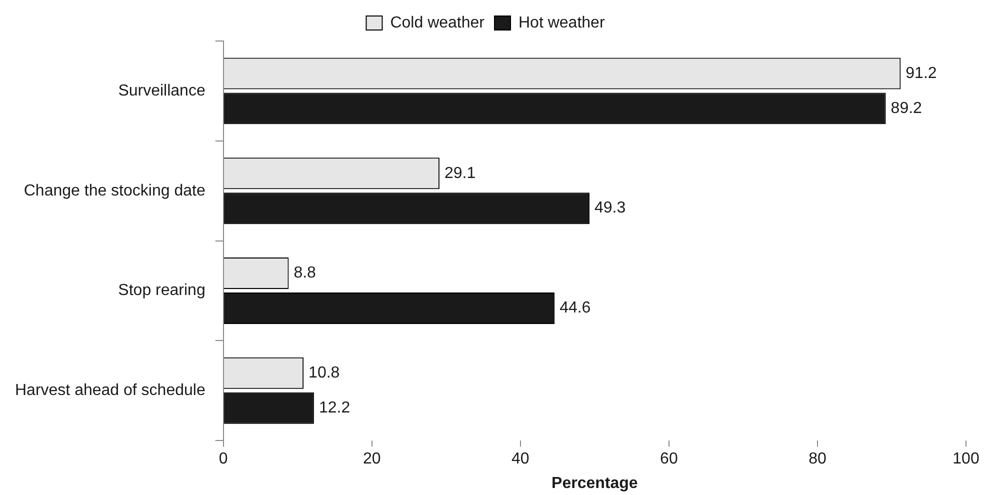 The image size is (996, 495). Describe the element at coordinates (162, 91) in the screenshot. I see `y-tick-label: Surveillance` at that location.